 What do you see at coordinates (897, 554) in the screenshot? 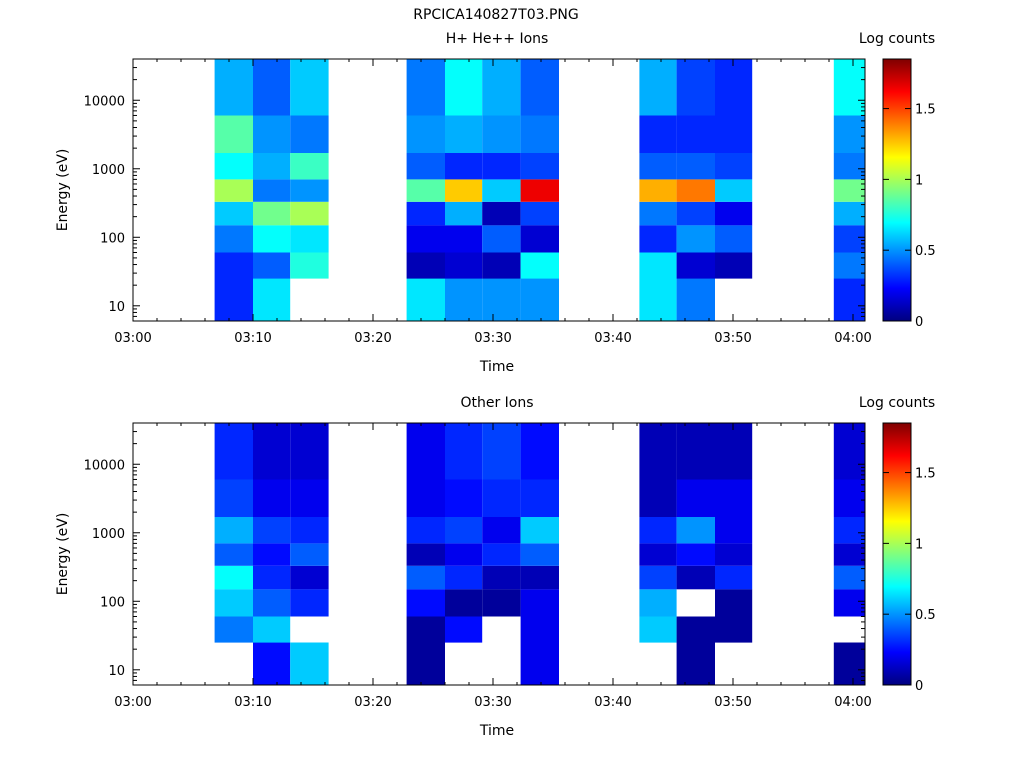
I see `colorbar` at bounding box center [897, 554].